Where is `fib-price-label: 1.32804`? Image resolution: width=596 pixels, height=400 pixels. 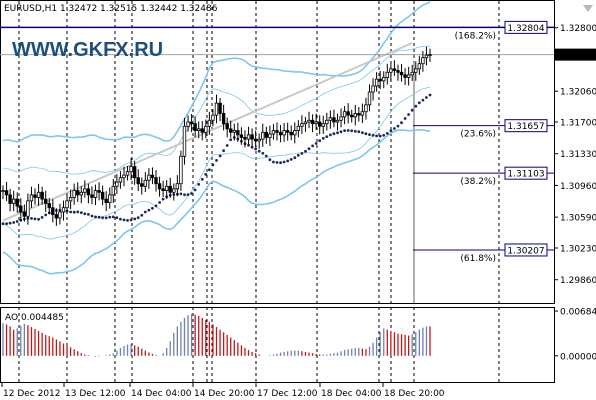 fib-price-label: 1.32804 is located at coordinates (525, 29).